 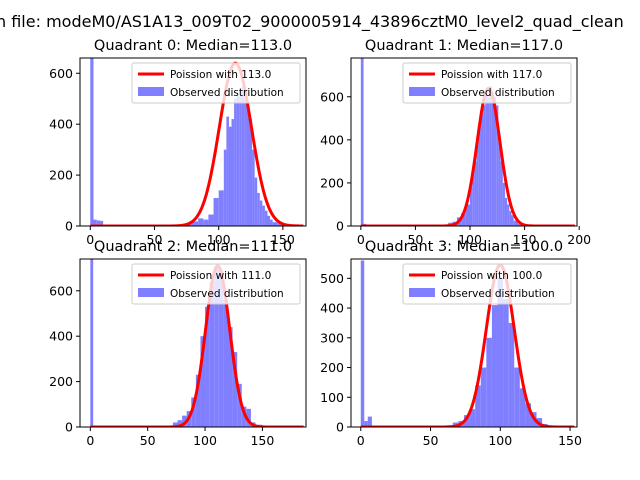 What do you see at coordinates (579, 239) in the screenshot?
I see `x-tick-label: 200` at bounding box center [579, 239].